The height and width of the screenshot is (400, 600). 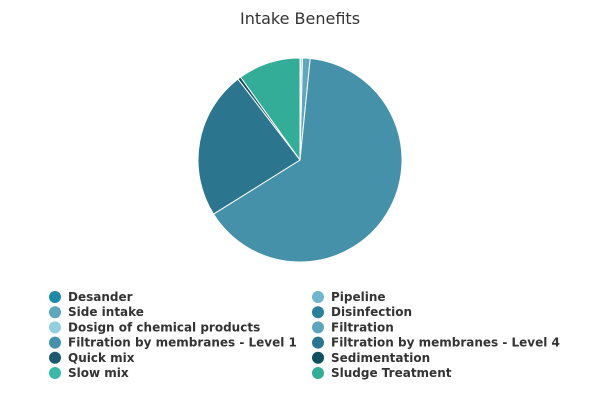 I want to click on legend-item-1: Pipeline, so click(x=349, y=297).